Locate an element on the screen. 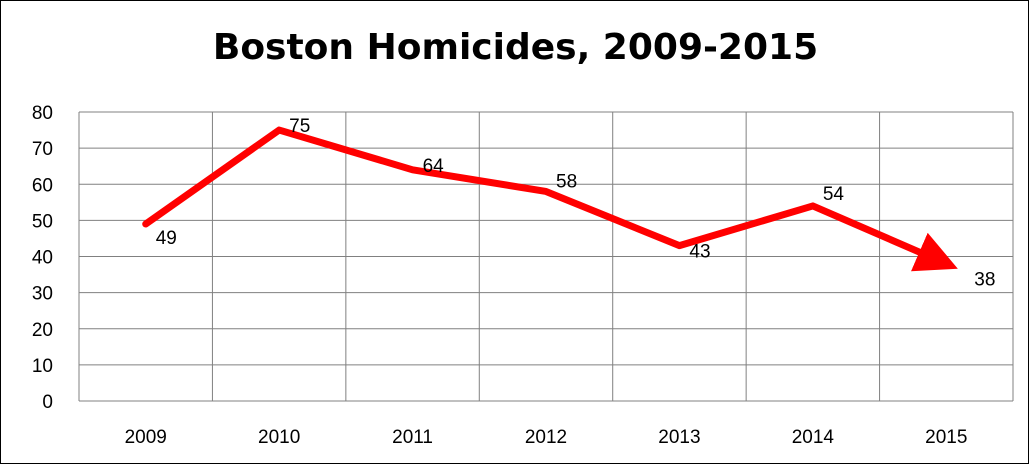  chart-title: Boston Homicides, 2009-2015 is located at coordinates (515, 47).